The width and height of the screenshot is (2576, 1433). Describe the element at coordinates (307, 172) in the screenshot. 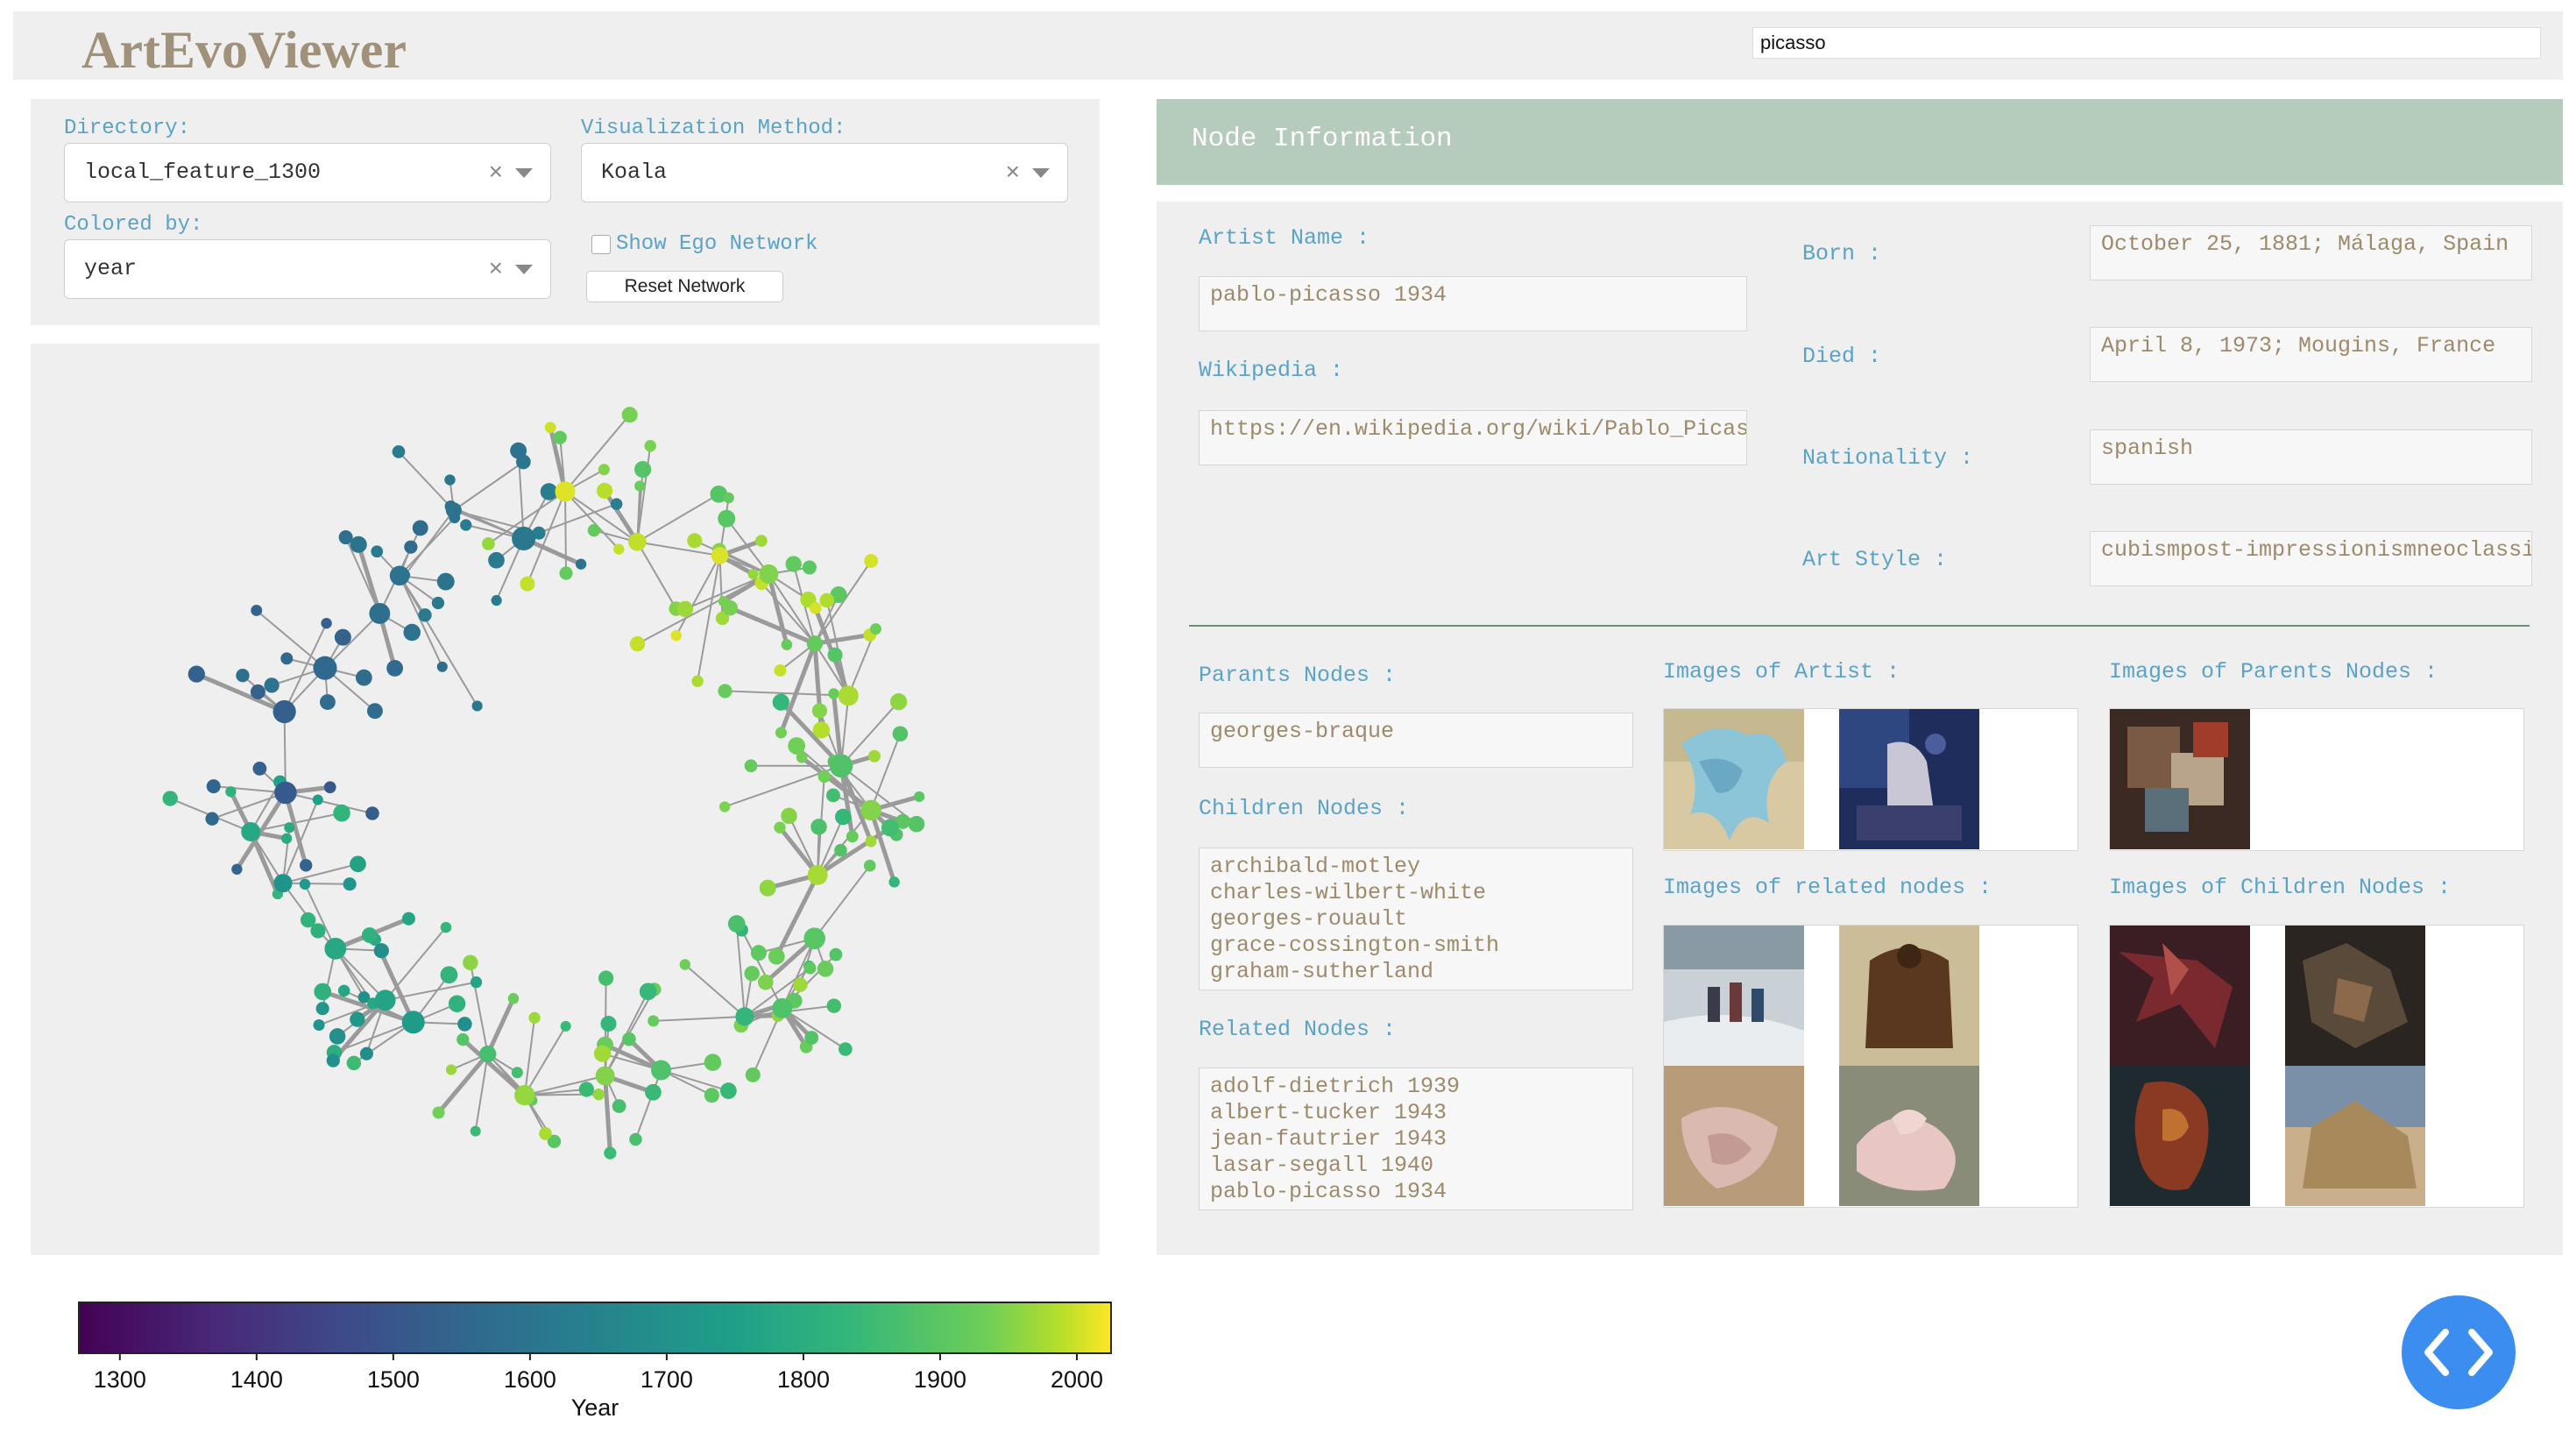

I see `directory-dropdown: local_feature_1300 ×` at that location.